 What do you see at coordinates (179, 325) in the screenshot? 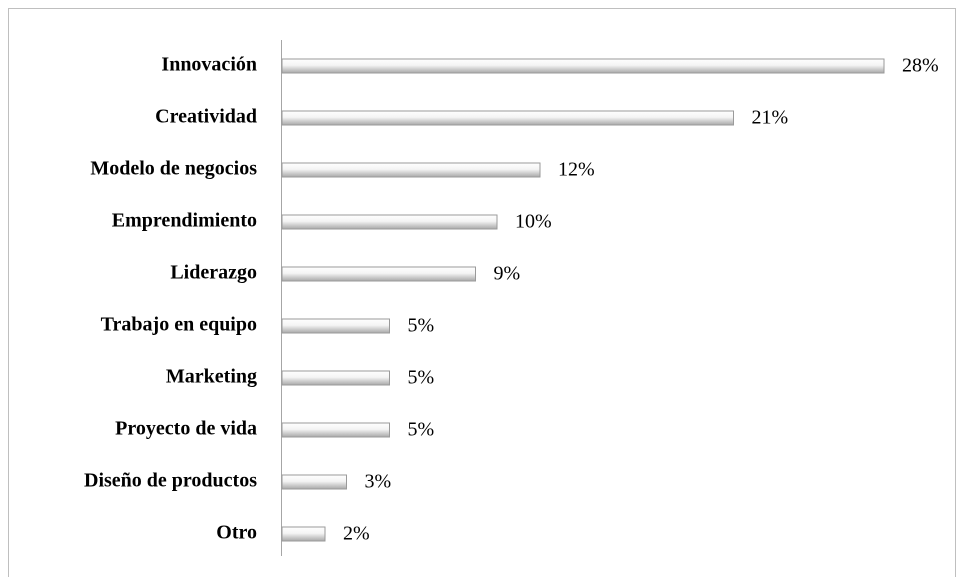
I see `category-label: Trabajo en equipo` at bounding box center [179, 325].